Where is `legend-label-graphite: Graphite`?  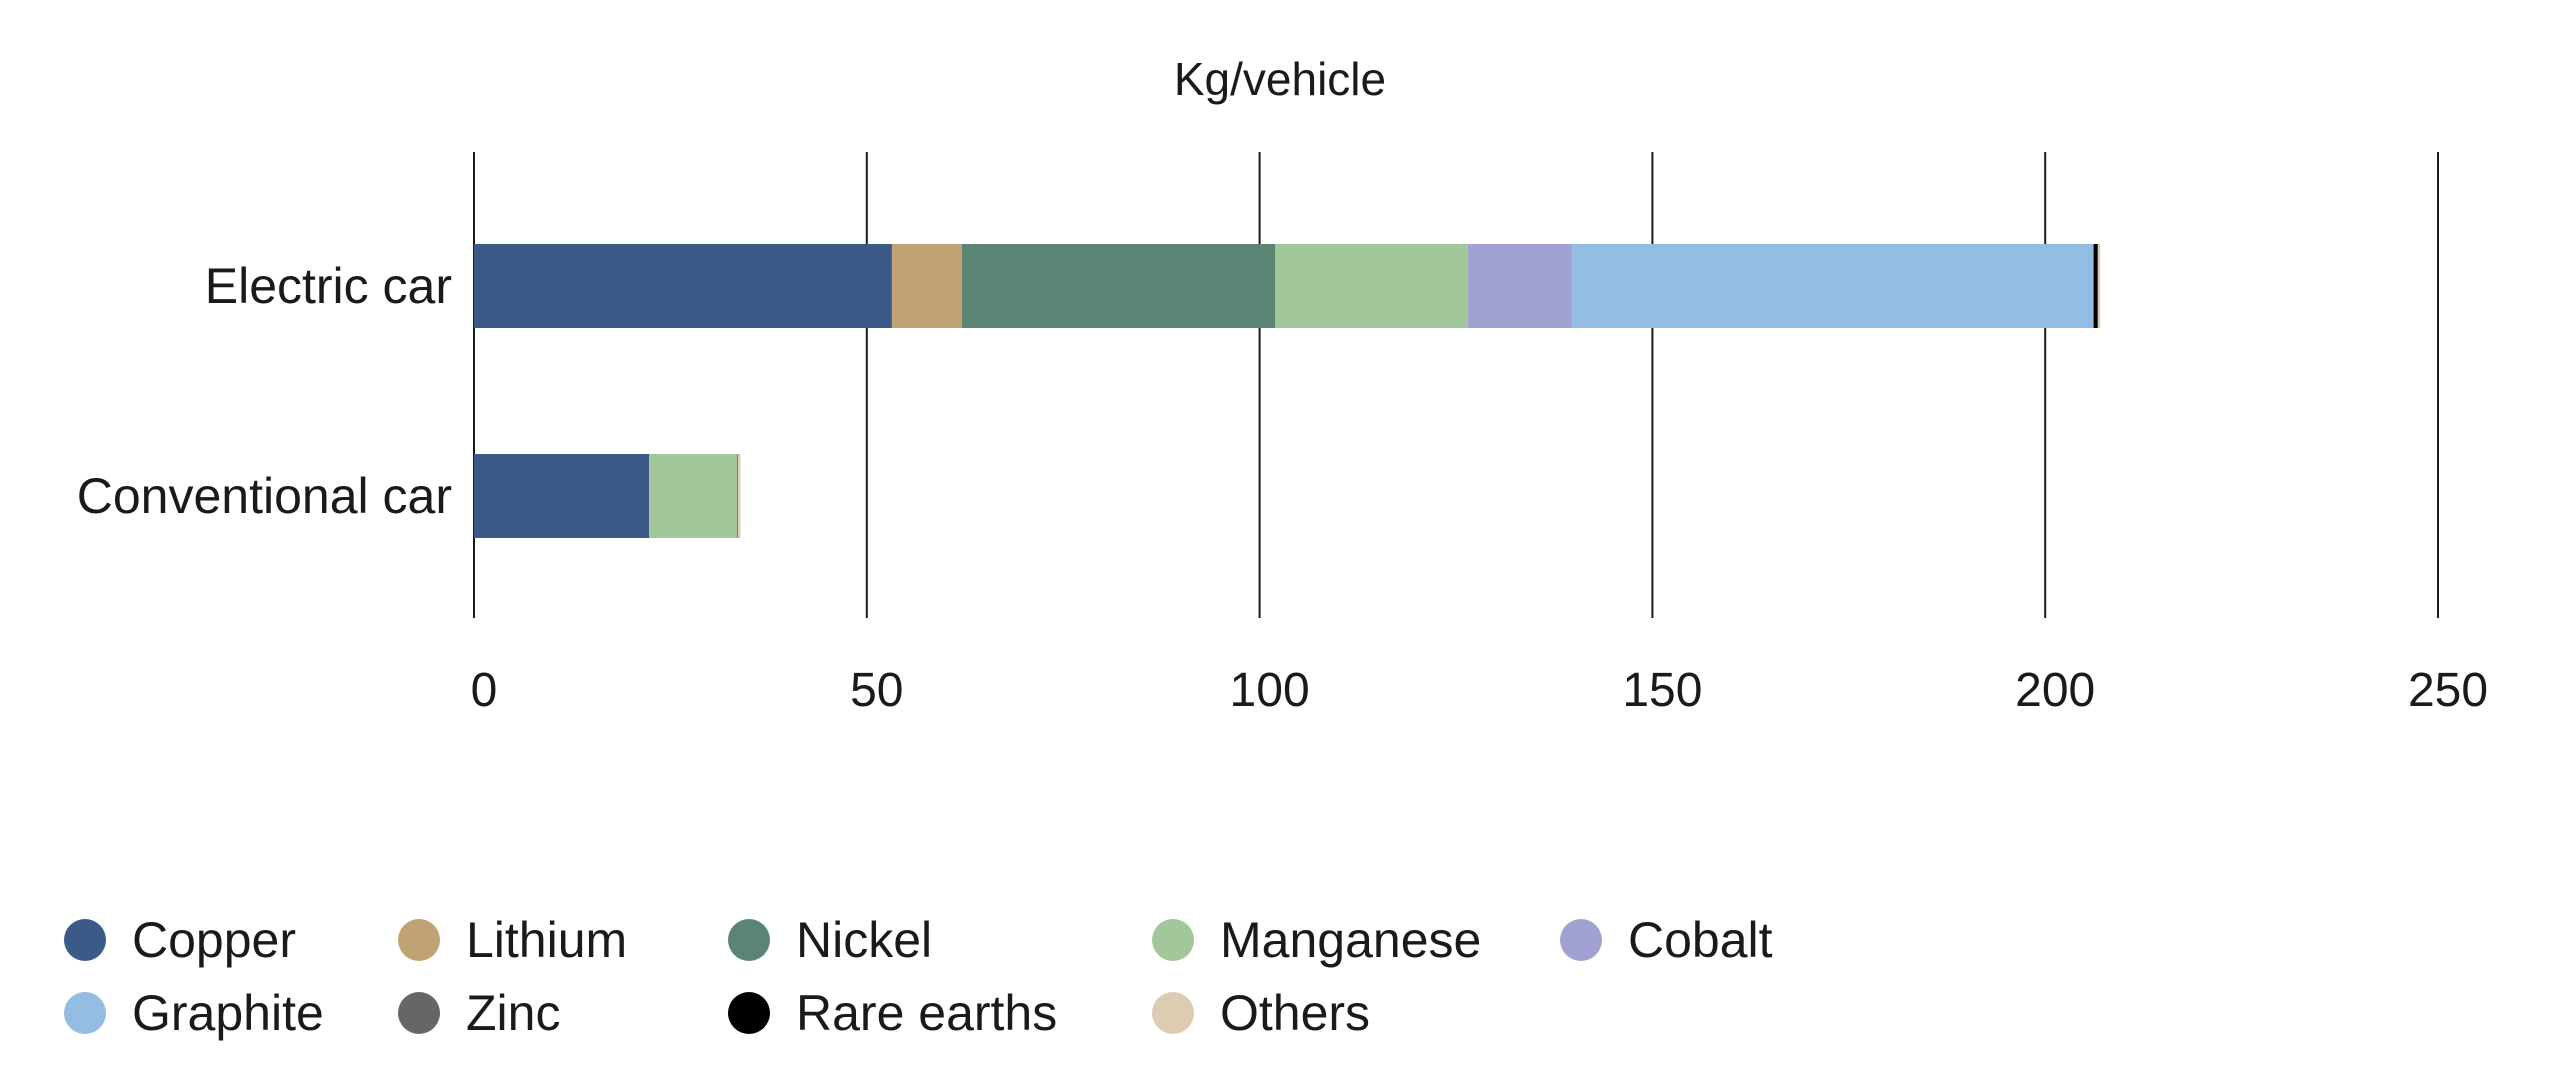 legend-label-graphite: Graphite is located at coordinates (228, 1013).